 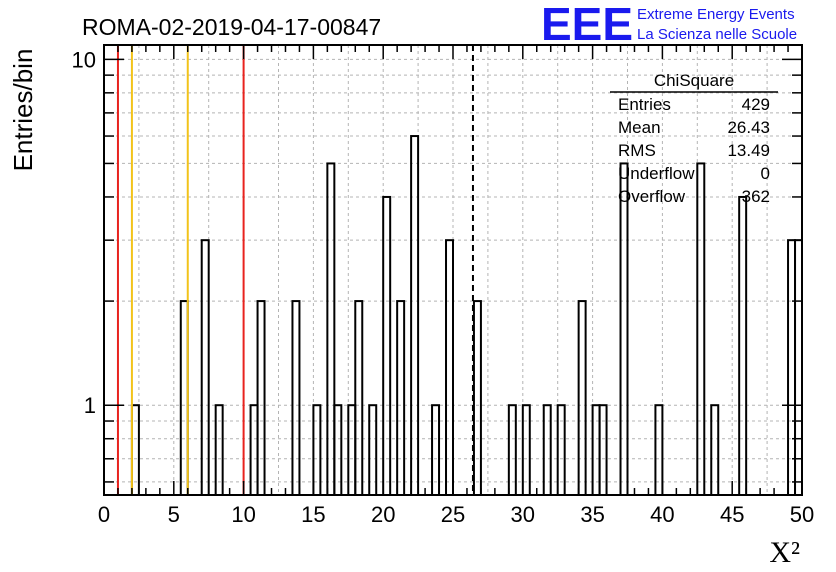 I want to click on x-tick-label: 45, so click(x=732, y=514).